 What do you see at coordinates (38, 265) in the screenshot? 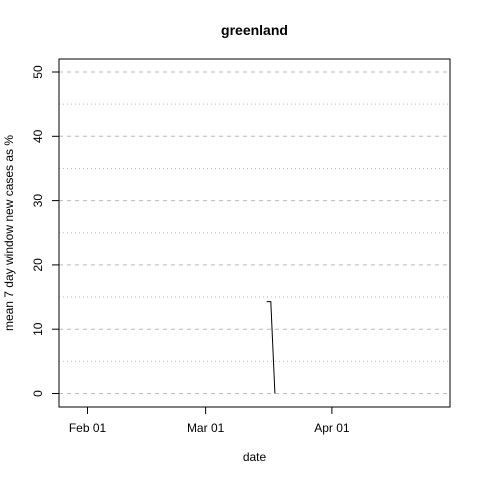
I see `y-tick-label: 20` at bounding box center [38, 265].